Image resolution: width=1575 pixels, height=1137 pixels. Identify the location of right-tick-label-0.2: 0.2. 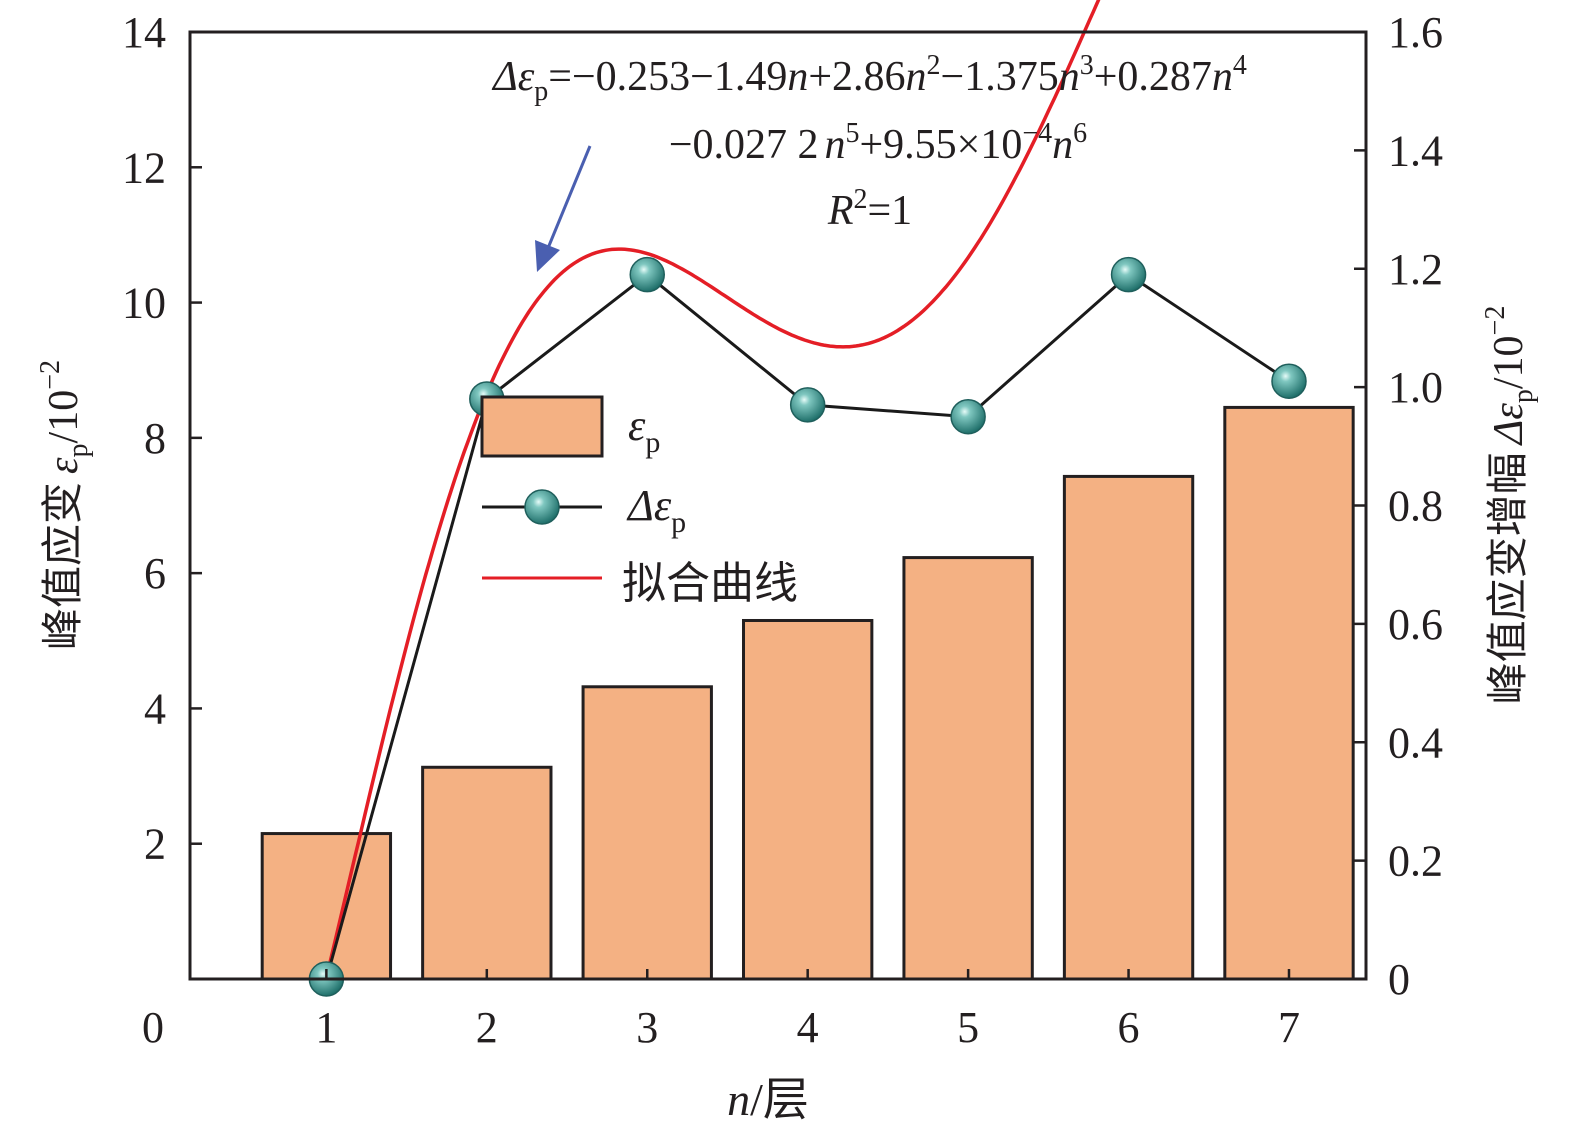
(1415, 861).